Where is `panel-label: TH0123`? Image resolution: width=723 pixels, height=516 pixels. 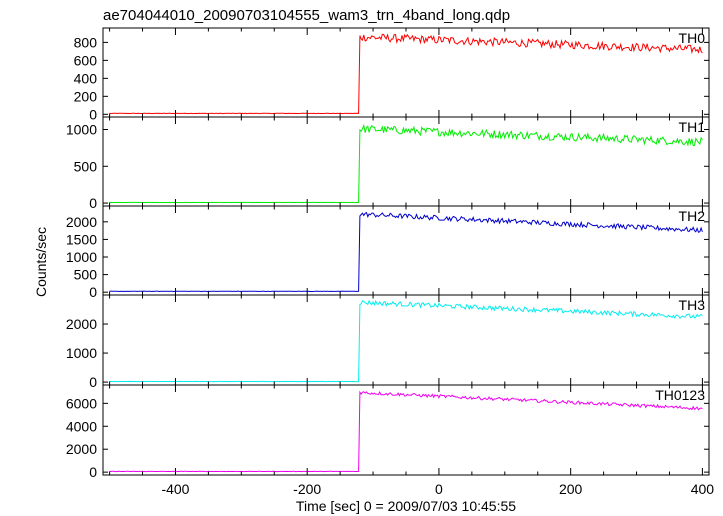
panel-label: TH0123 is located at coordinates (680, 395).